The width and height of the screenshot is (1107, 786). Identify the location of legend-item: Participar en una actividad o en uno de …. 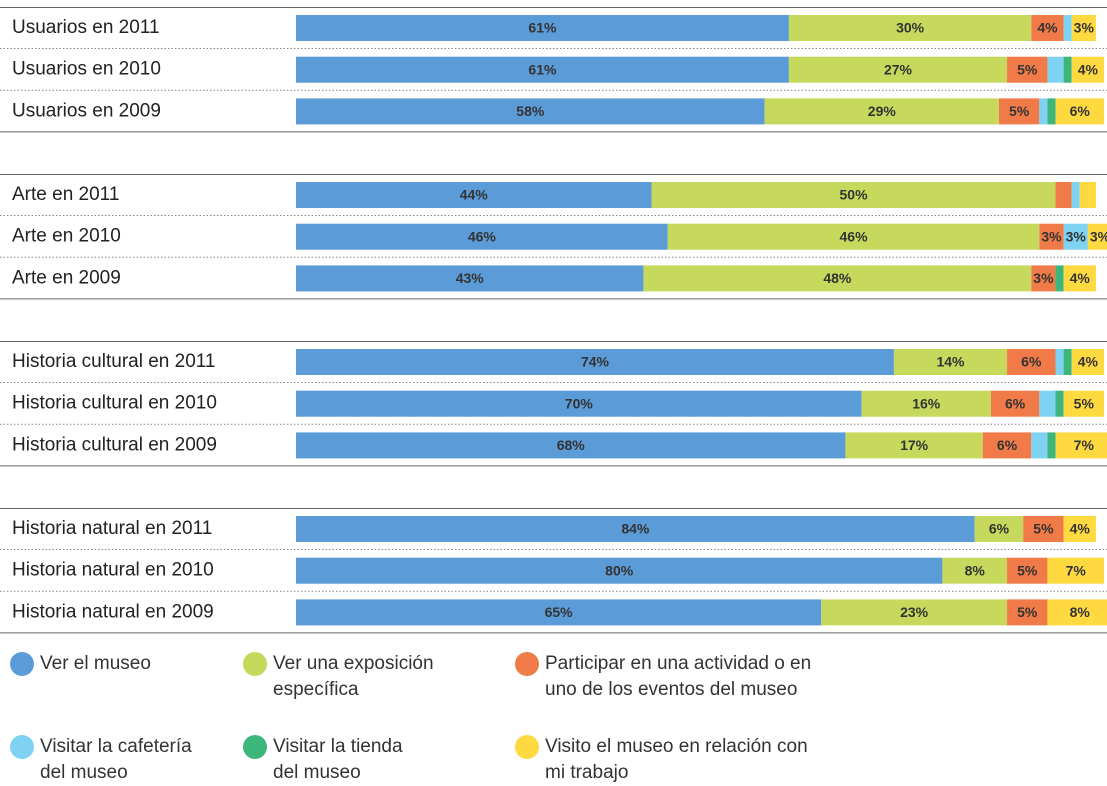
(667, 677).